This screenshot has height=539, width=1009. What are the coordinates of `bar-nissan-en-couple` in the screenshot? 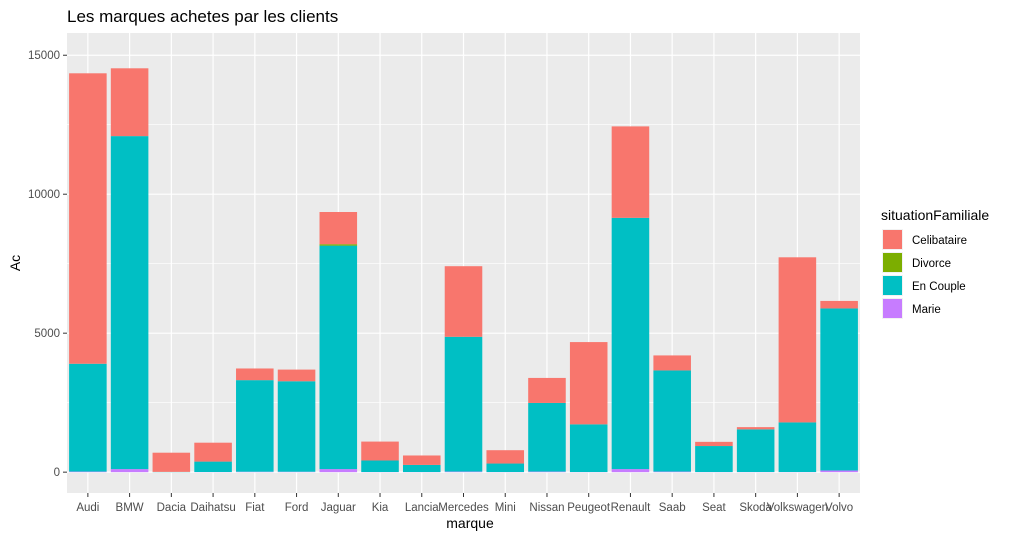 It's located at (547, 437).